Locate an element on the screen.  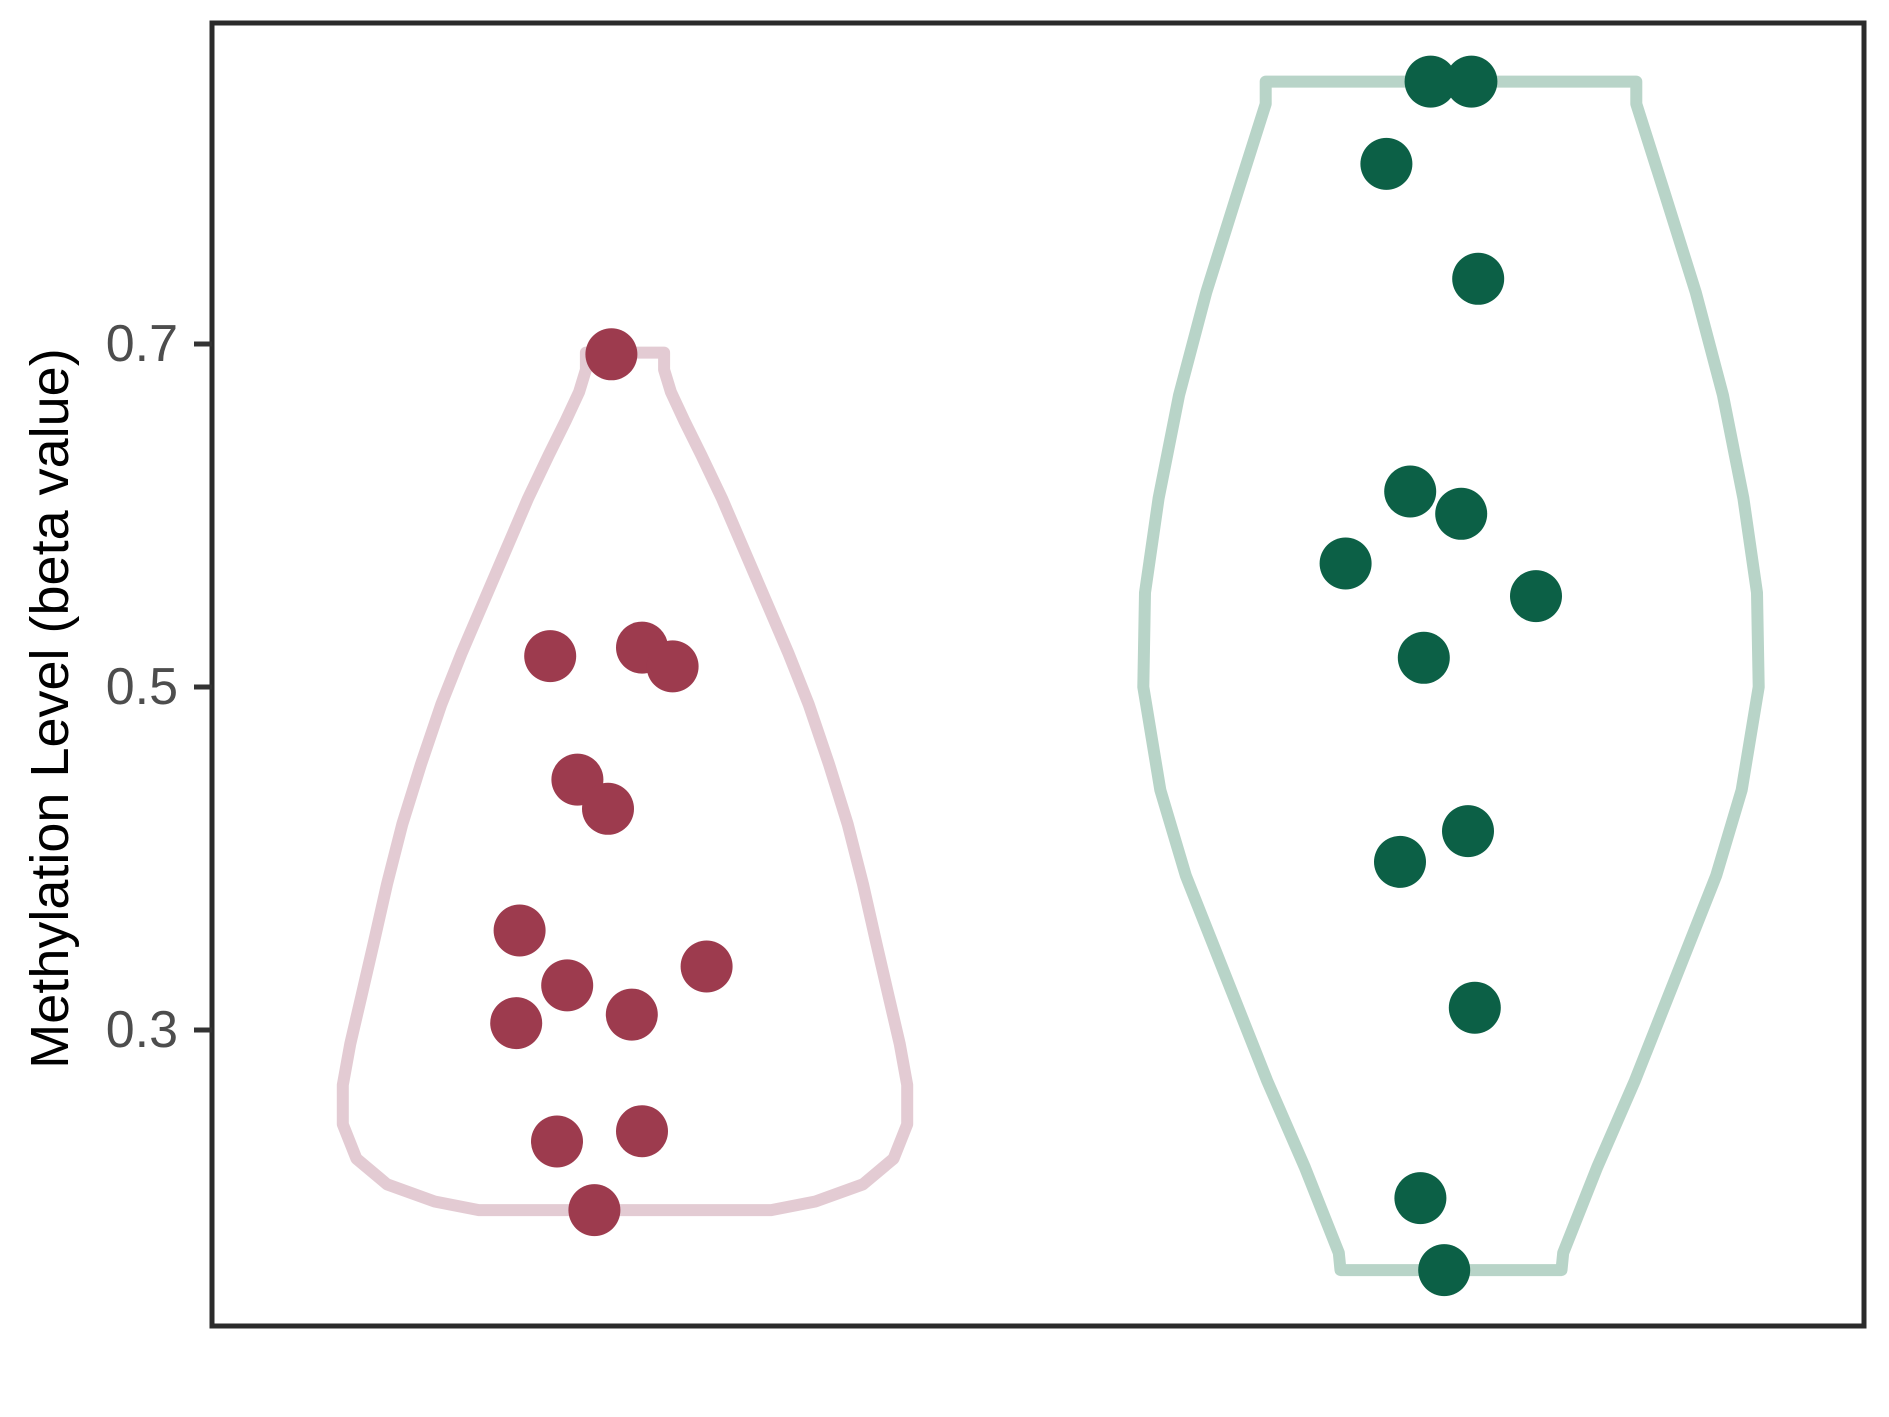
y-axis-tick-label-0: 0.7 is located at coordinates (141, 344).